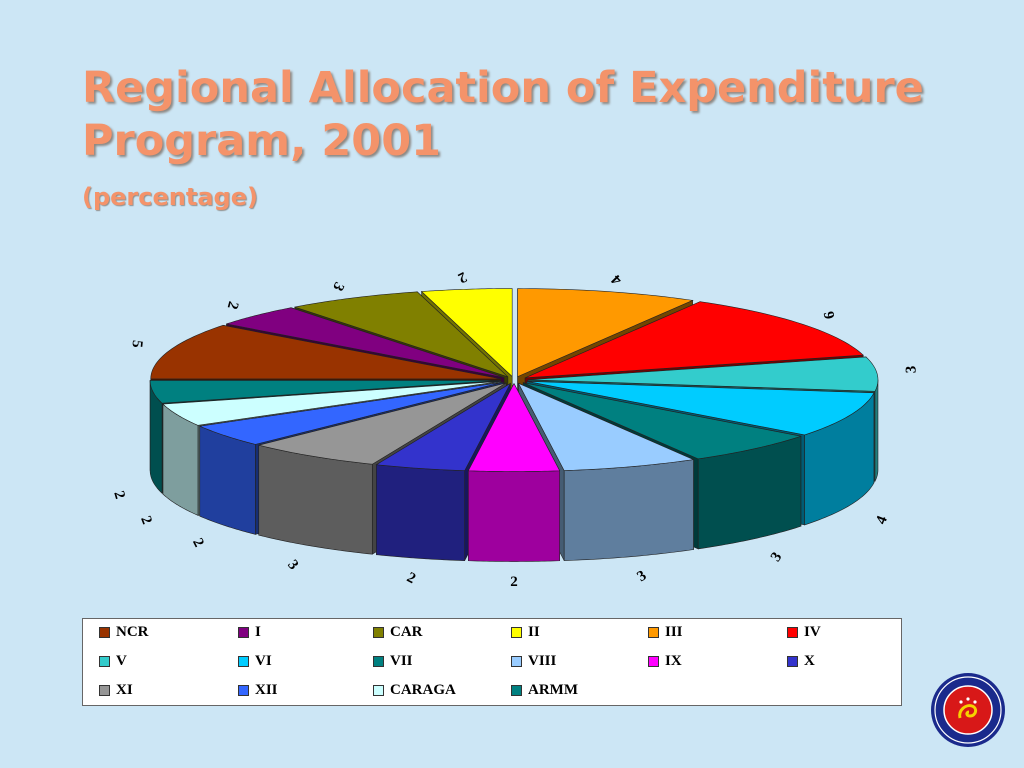  What do you see at coordinates (124, 690) in the screenshot?
I see `legend-label: XI` at bounding box center [124, 690].